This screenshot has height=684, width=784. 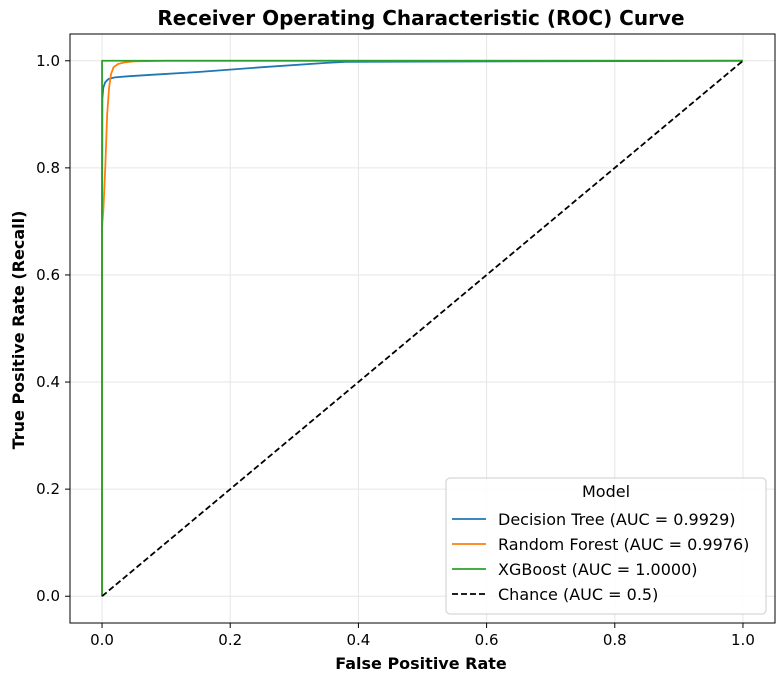 I want to click on legend-label-random-forest: Random Forest (AUC = 0.9976), so click(x=623, y=544).